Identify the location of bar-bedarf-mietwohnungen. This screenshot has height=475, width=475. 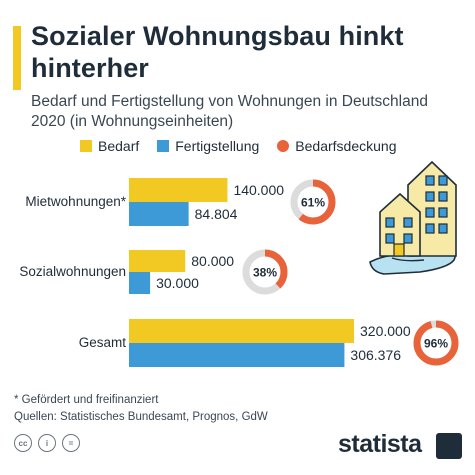
(178, 190).